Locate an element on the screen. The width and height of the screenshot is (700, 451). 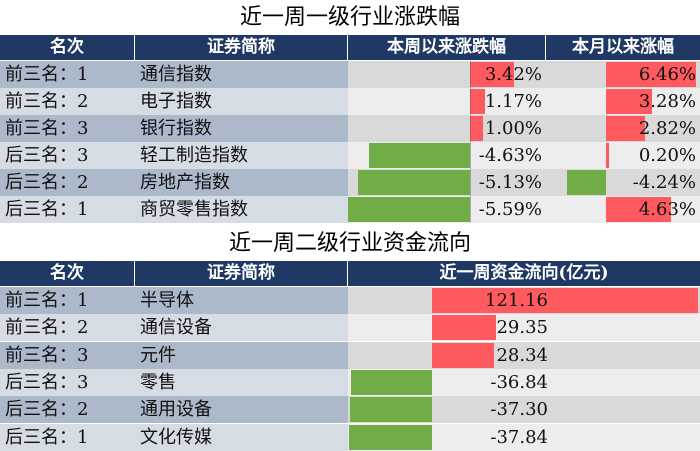
table2-name-cell: 零售 is located at coordinates (241, 382).